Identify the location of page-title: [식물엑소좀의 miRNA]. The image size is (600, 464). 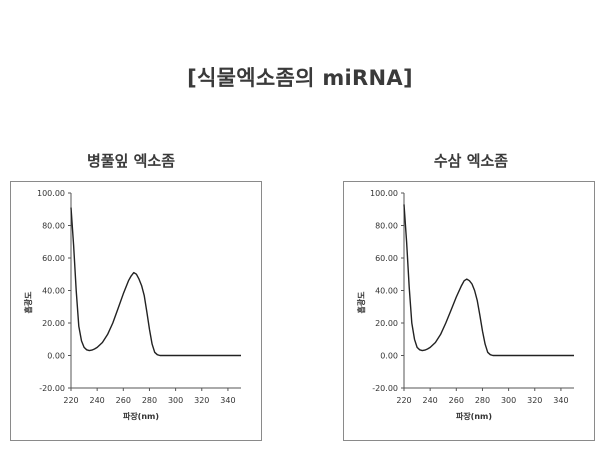
(300, 78).